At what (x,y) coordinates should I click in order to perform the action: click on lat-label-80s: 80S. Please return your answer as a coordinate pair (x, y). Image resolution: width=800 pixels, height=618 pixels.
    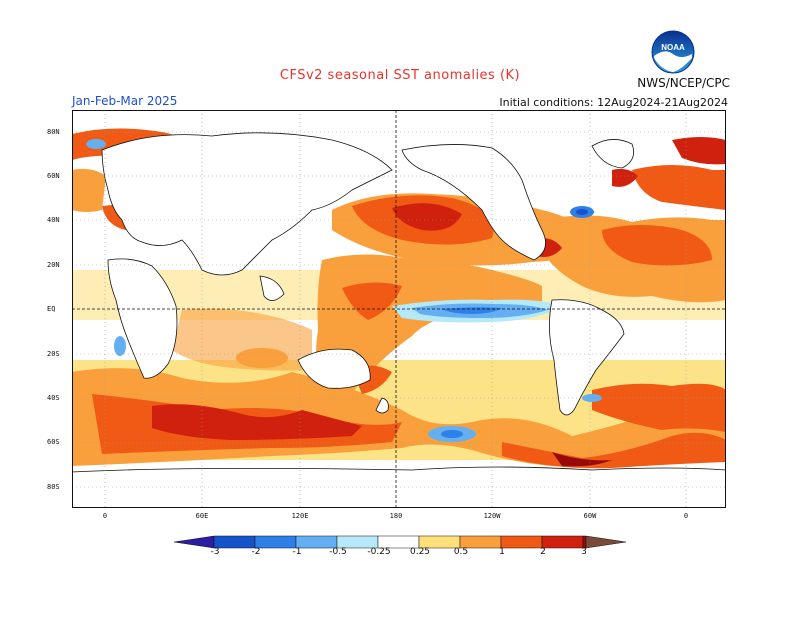
    Looking at the image, I should click on (53, 487).